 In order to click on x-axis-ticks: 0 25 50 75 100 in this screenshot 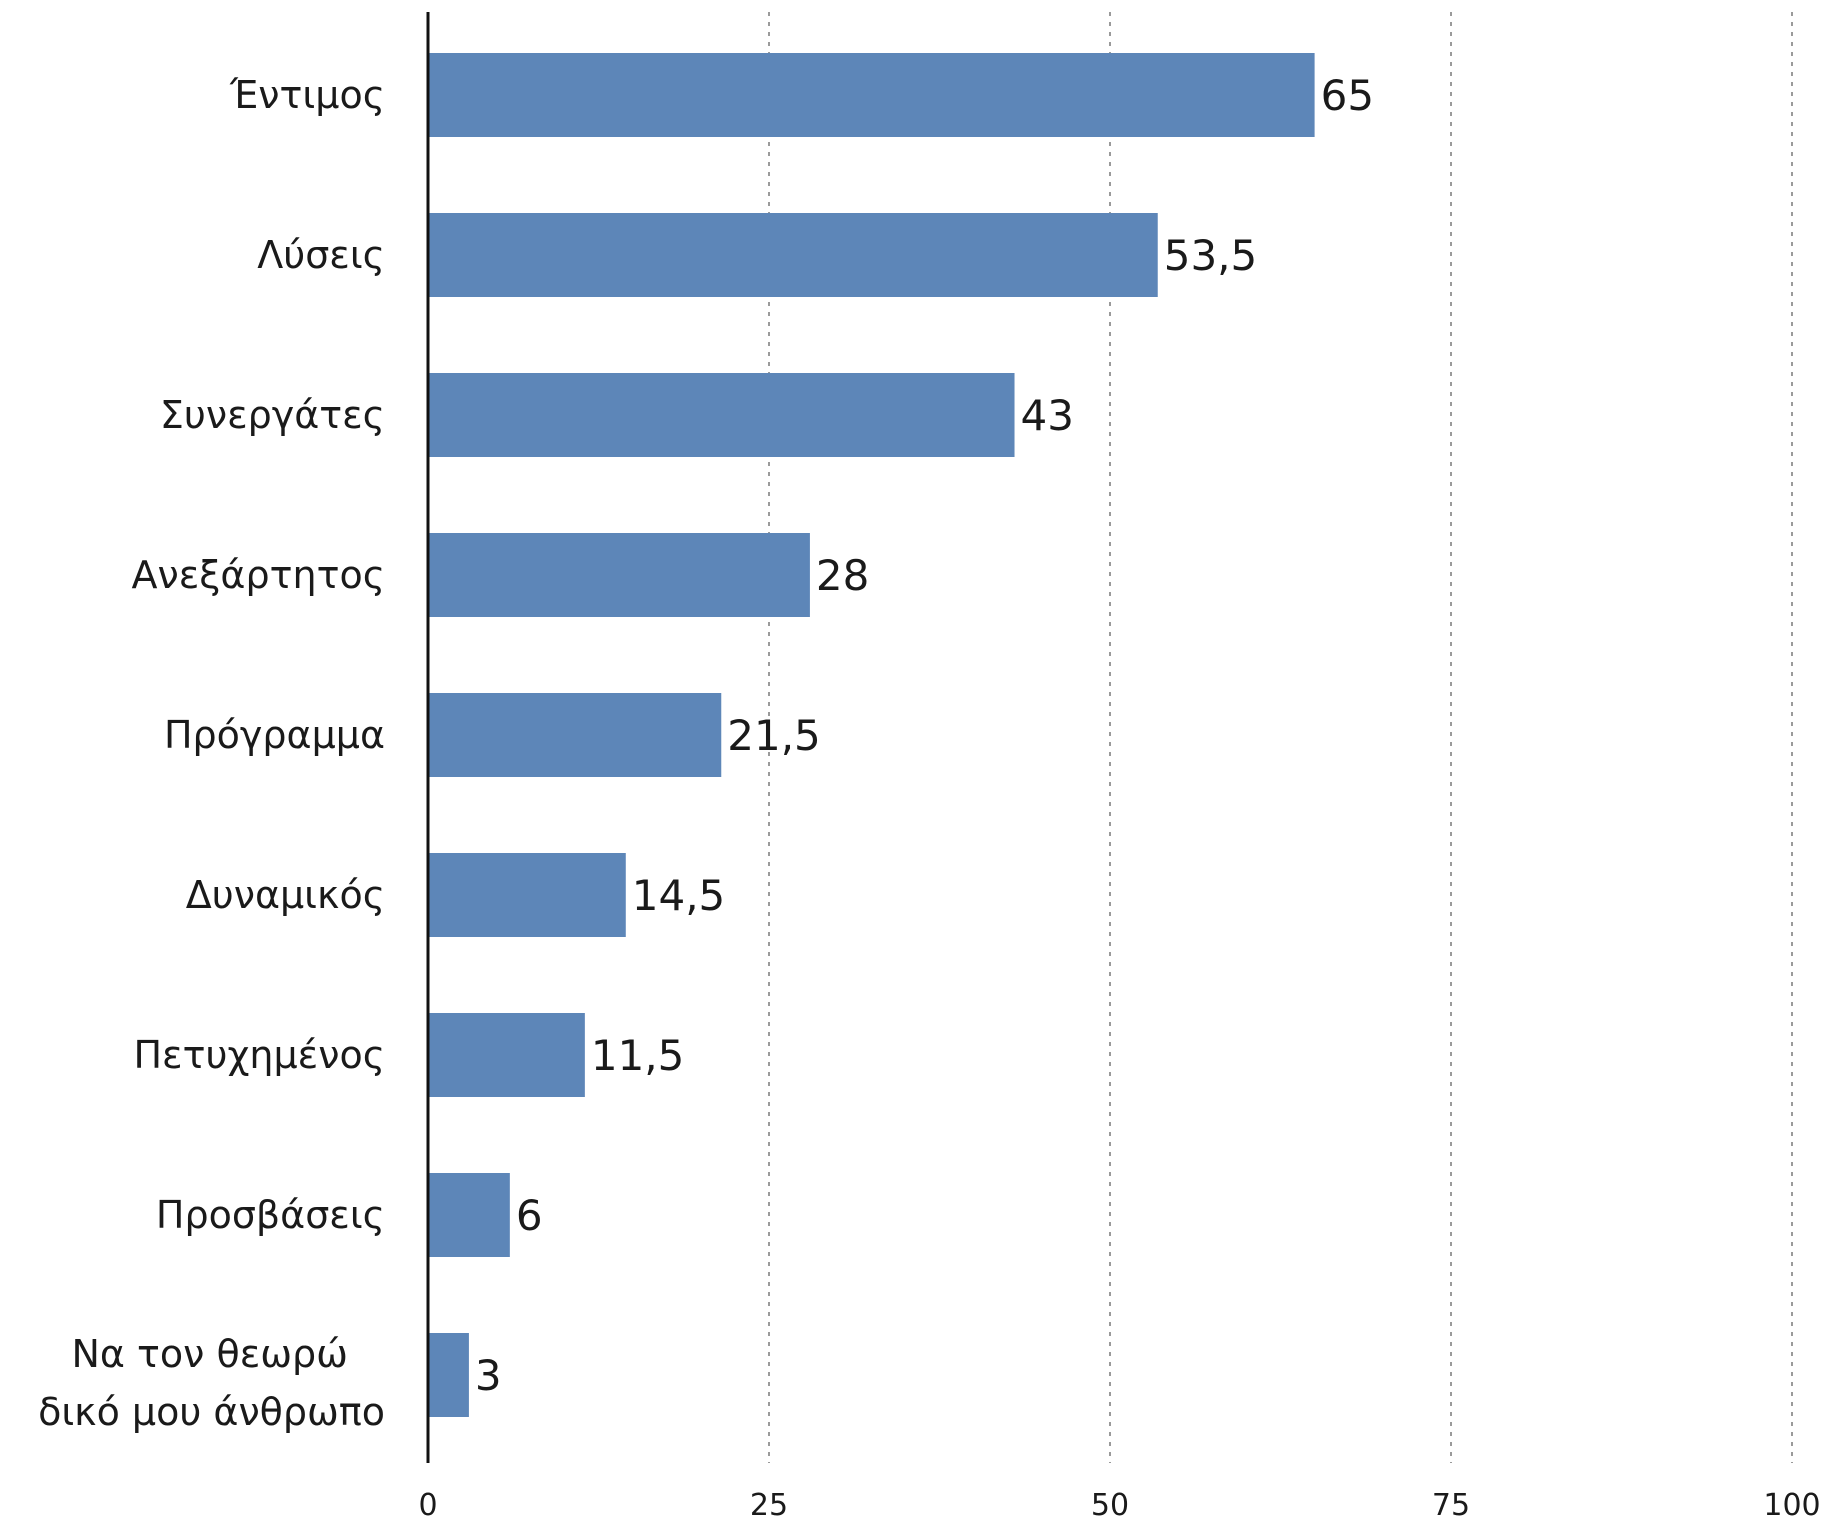, I will do `click(1119, 1504)`.